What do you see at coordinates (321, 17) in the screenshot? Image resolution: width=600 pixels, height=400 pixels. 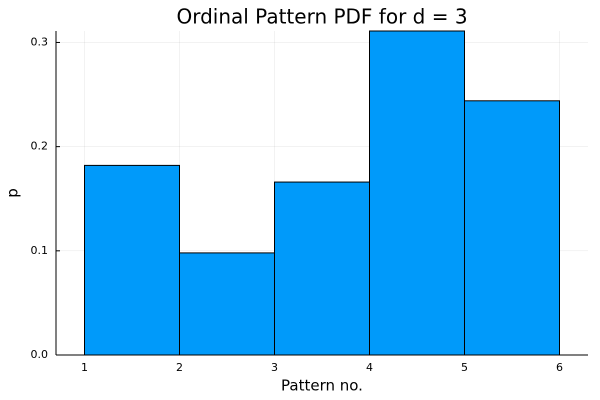 I see `chart-title: Ordinal Pattern PDF for d = 3` at bounding box center [321, 17].